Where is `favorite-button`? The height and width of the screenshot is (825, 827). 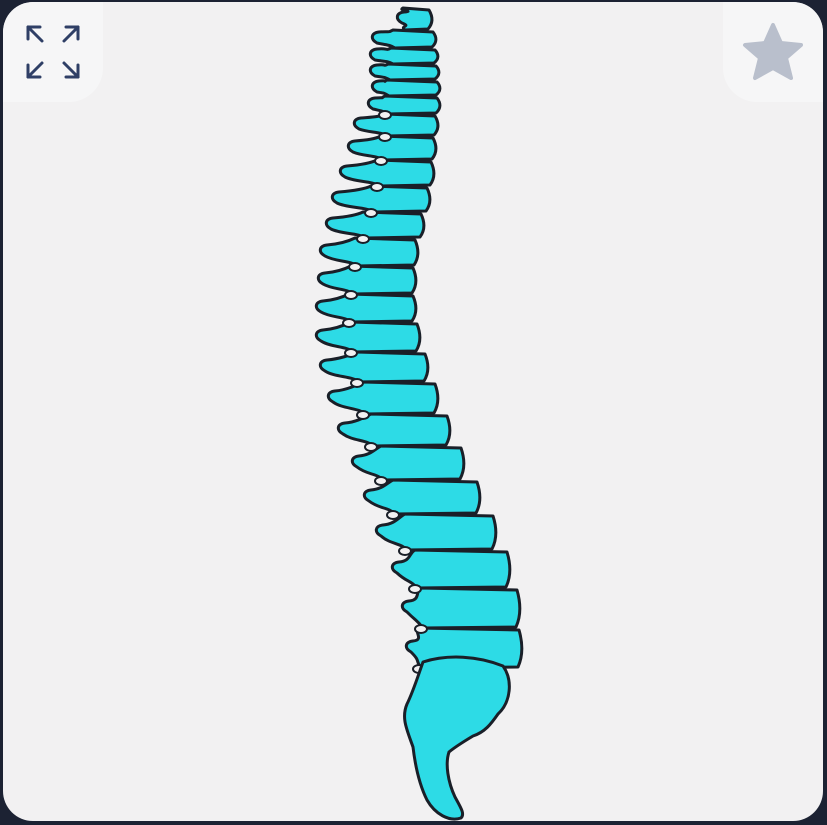
favorite-button is located at coordinates (773, 52).